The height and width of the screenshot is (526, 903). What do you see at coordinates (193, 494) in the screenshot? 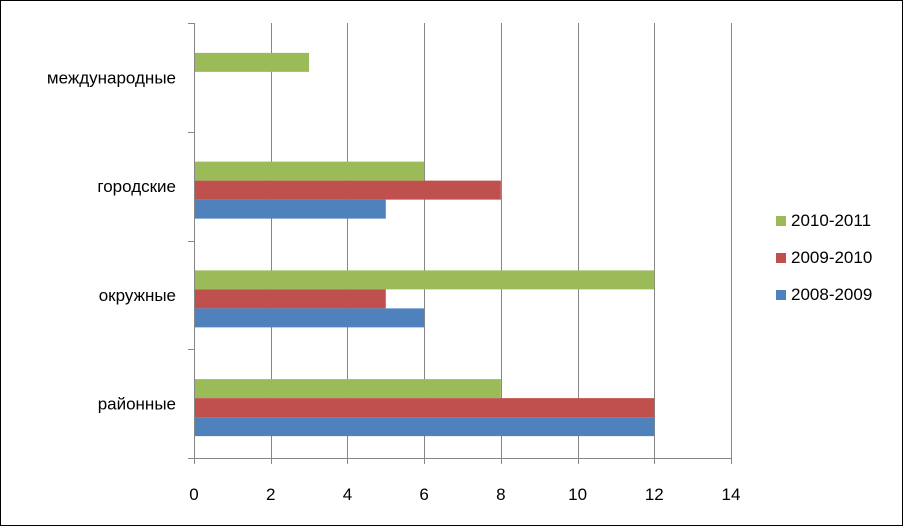
I see `x-tick-label-0: 0` at bounding box center [193, 494].